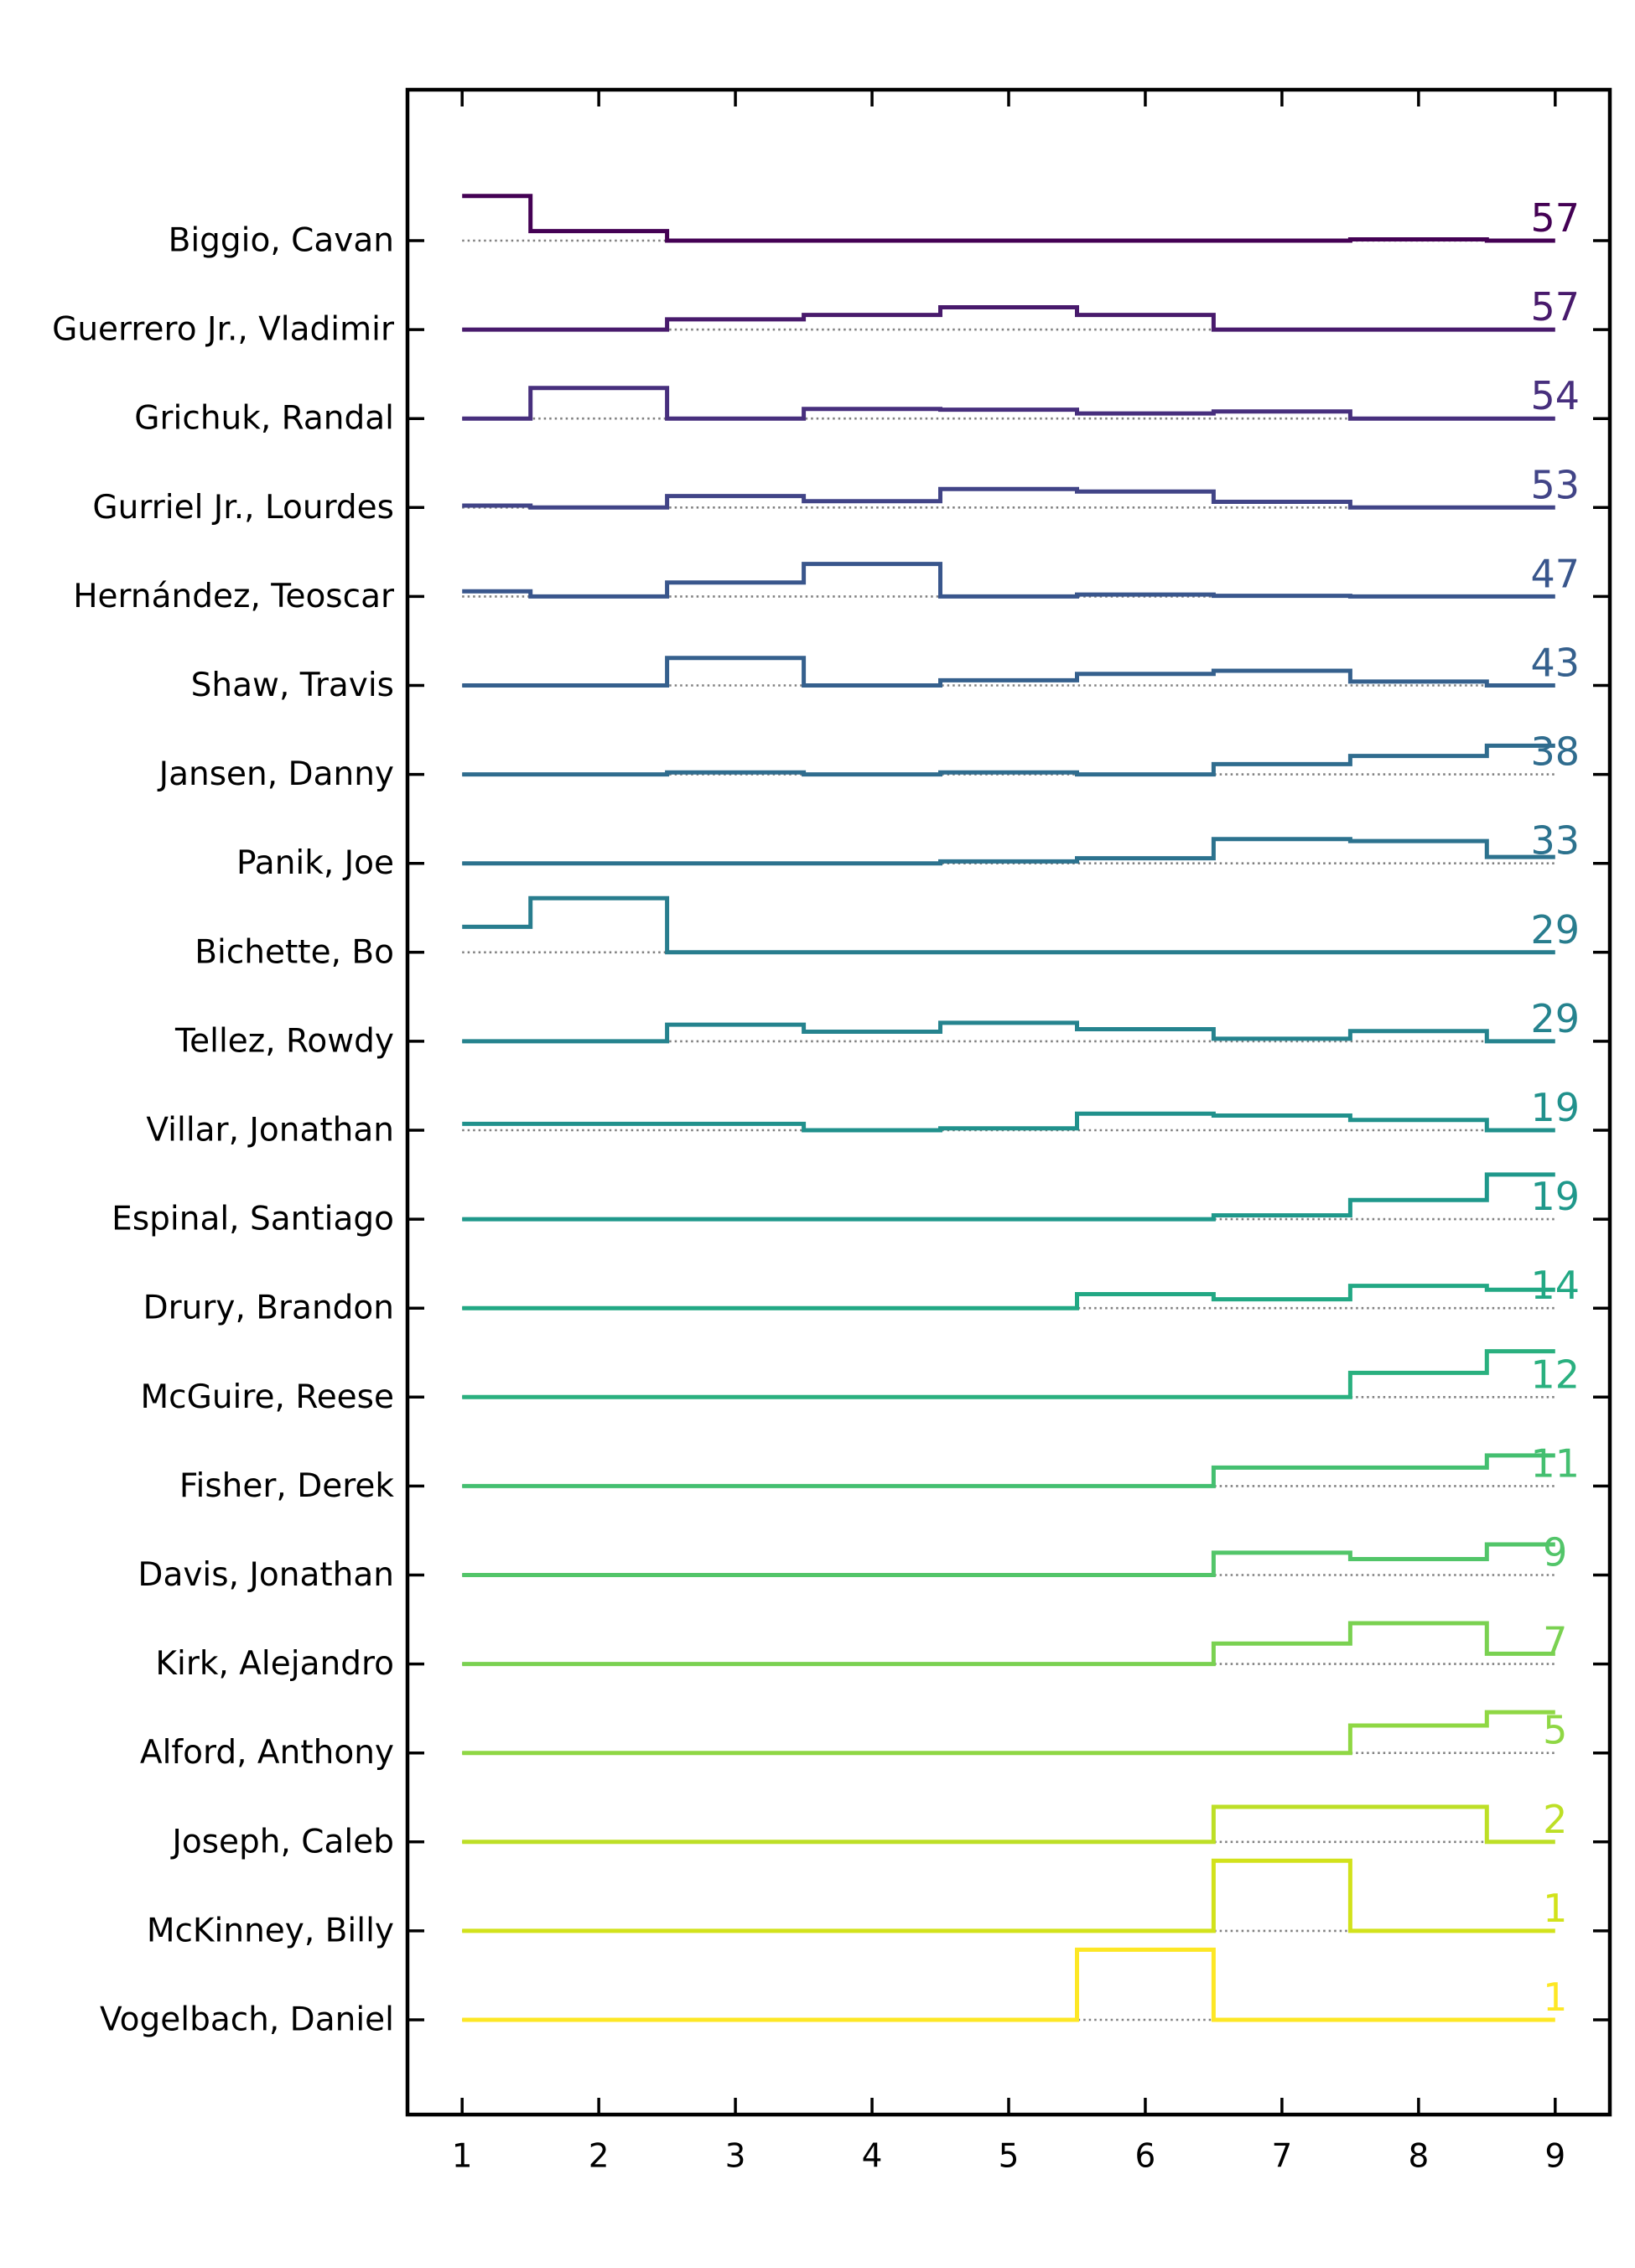 This screenshot has width=1635, height=2268. I want to click on y-tick-label: Vogelbach, Daniel, so click(247, 2020).